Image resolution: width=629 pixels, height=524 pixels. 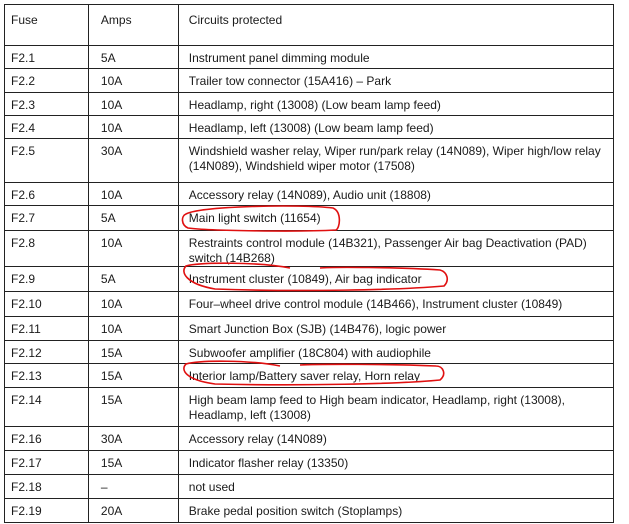 I want to click on circuits-cell: Trailer tow connector (15A416) – Park, so click(x=396, y=80).